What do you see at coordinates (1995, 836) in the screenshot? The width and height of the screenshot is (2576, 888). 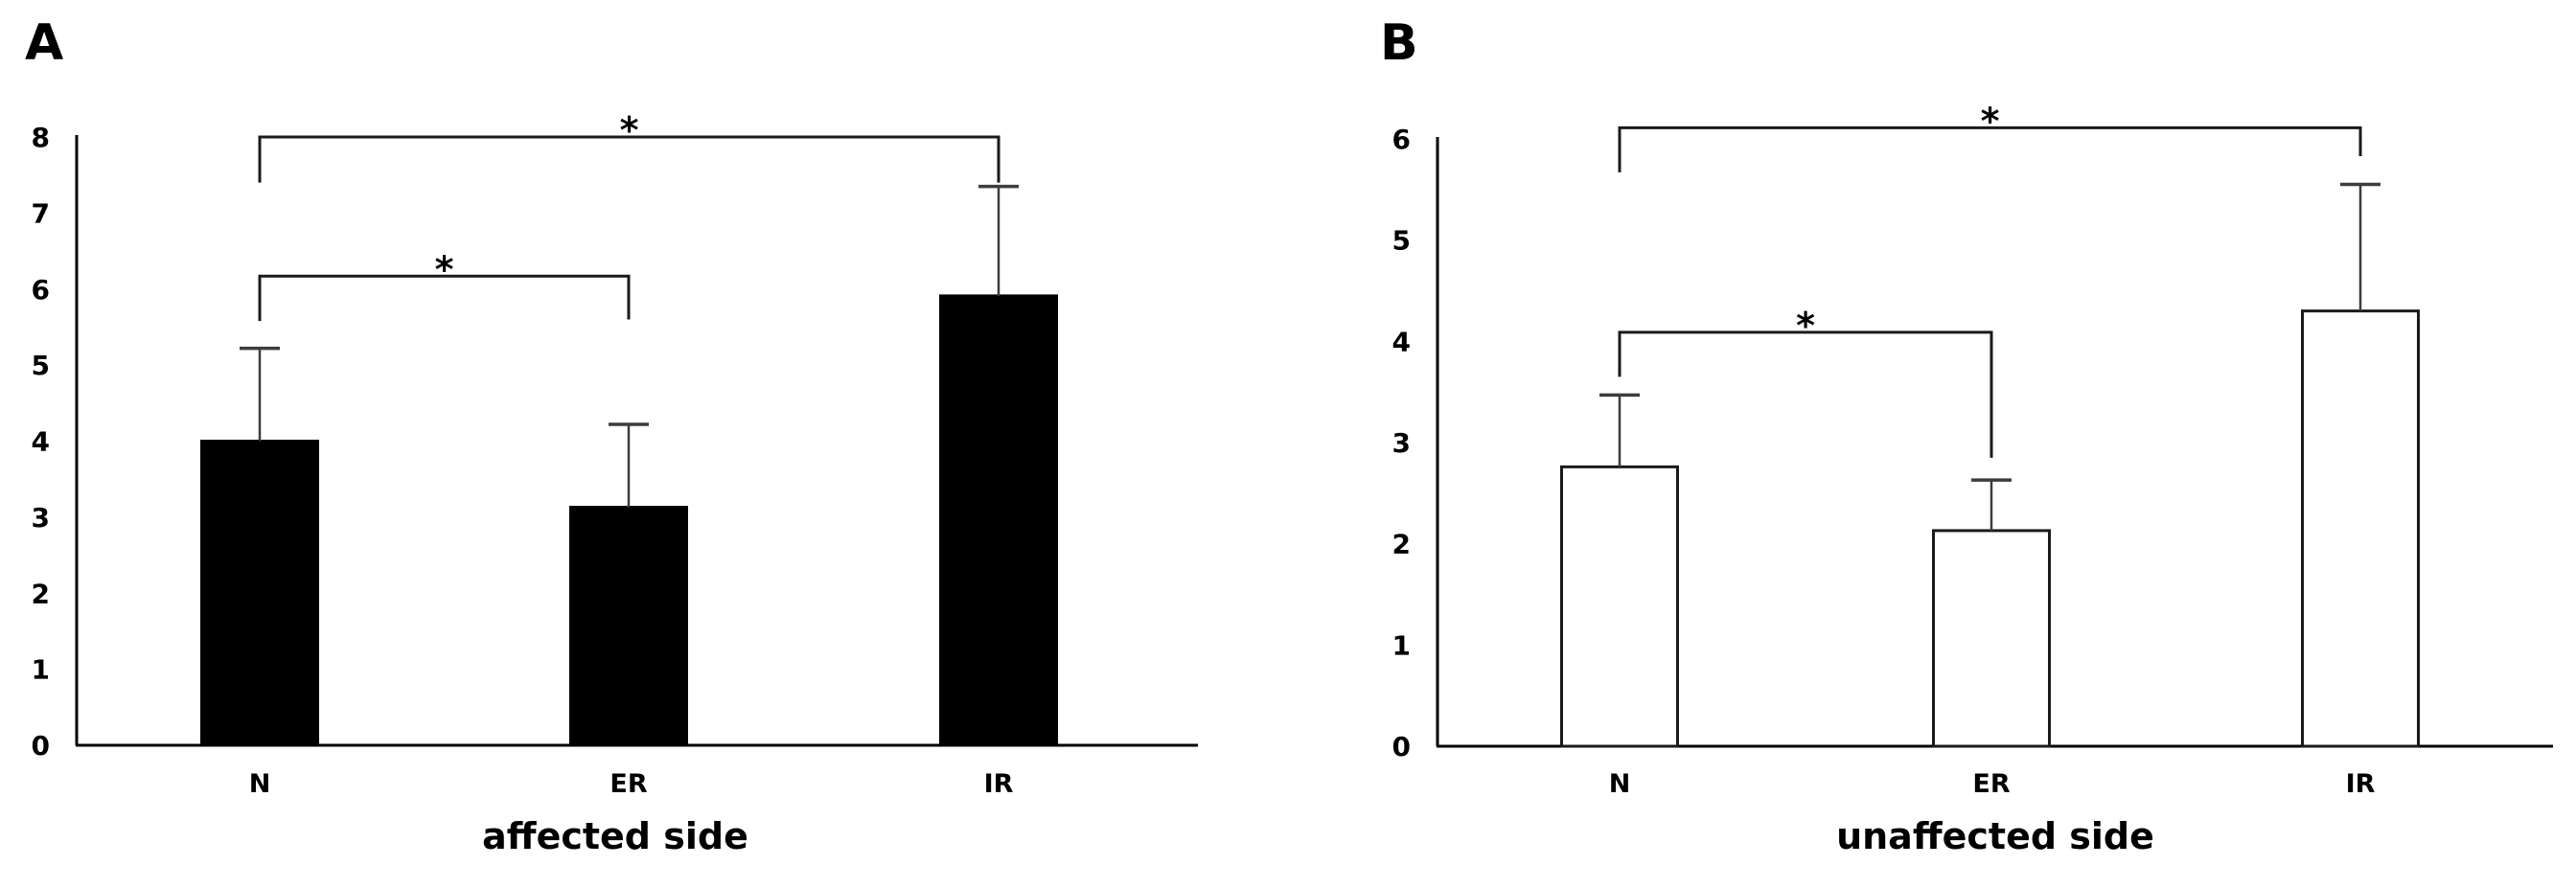 I see `axis-title: unaffected side` at bounding box center [1995, 836].